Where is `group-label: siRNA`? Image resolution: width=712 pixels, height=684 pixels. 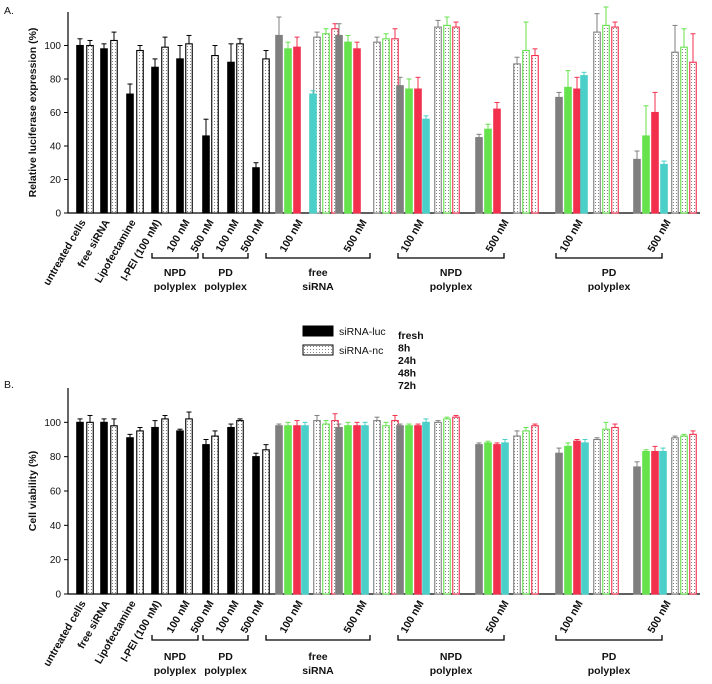
group-label: siRNA is located at coordinates (318, 287).